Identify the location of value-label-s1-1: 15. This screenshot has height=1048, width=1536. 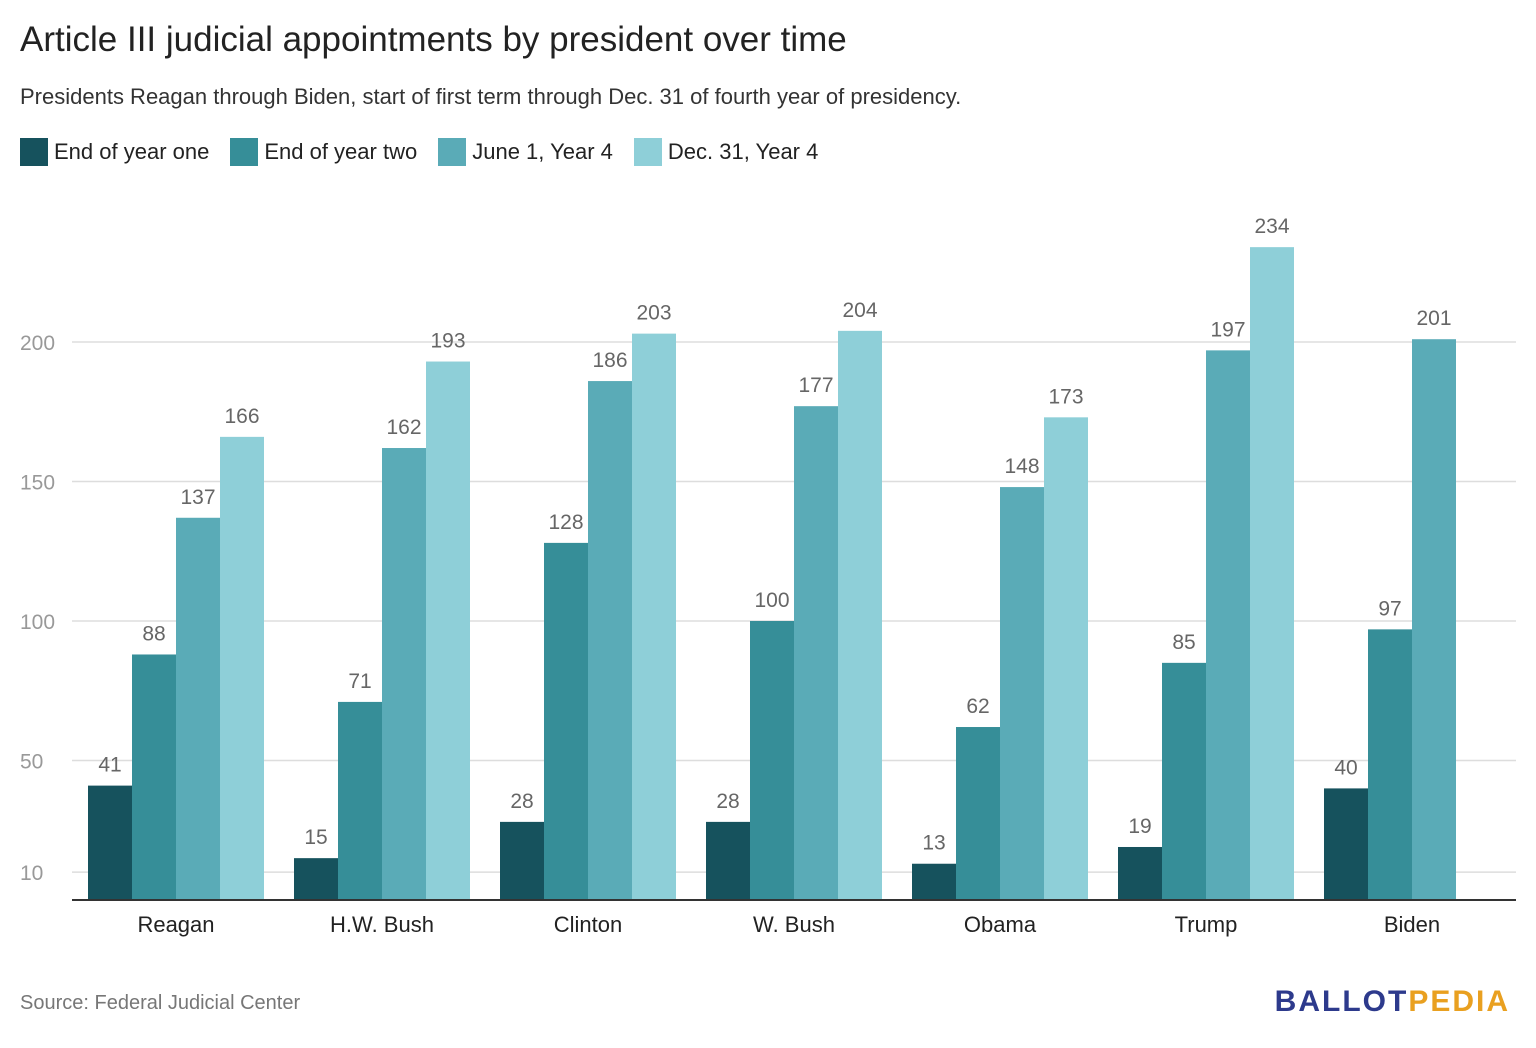
(315, 837).